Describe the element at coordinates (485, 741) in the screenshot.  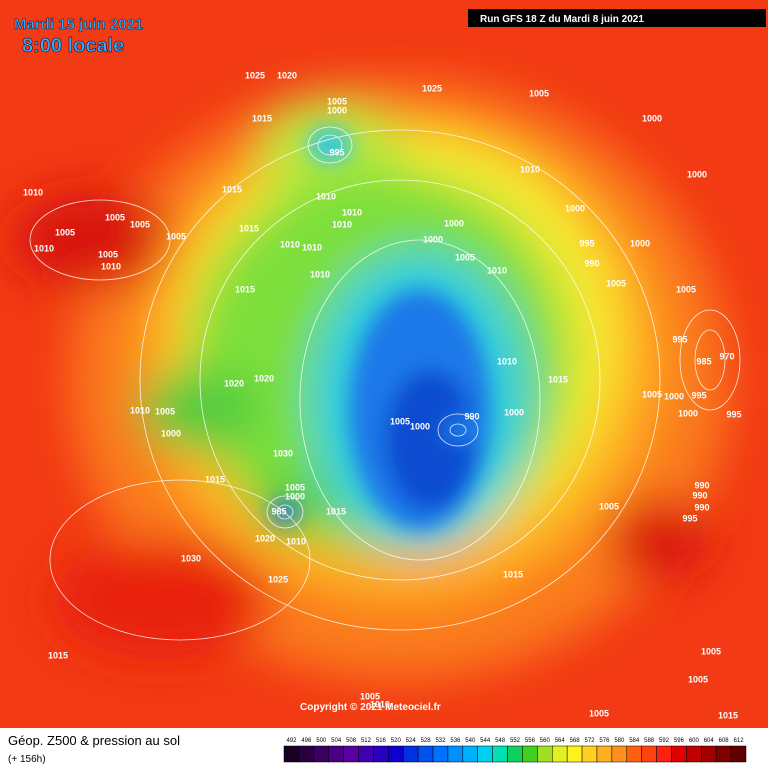
I see `scale-label: 544` at that location.